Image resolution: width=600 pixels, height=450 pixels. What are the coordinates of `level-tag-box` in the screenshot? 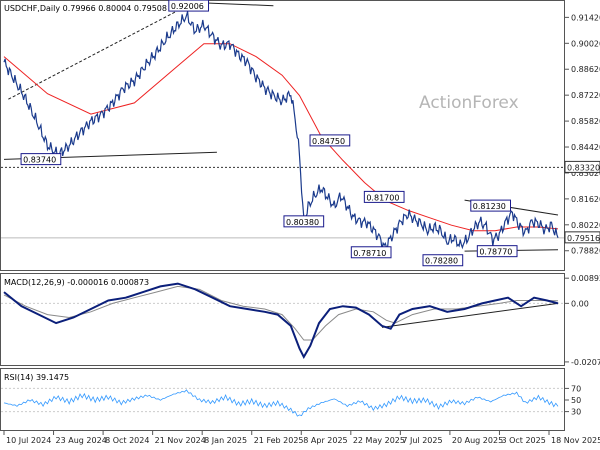 It's located at (582, 166).